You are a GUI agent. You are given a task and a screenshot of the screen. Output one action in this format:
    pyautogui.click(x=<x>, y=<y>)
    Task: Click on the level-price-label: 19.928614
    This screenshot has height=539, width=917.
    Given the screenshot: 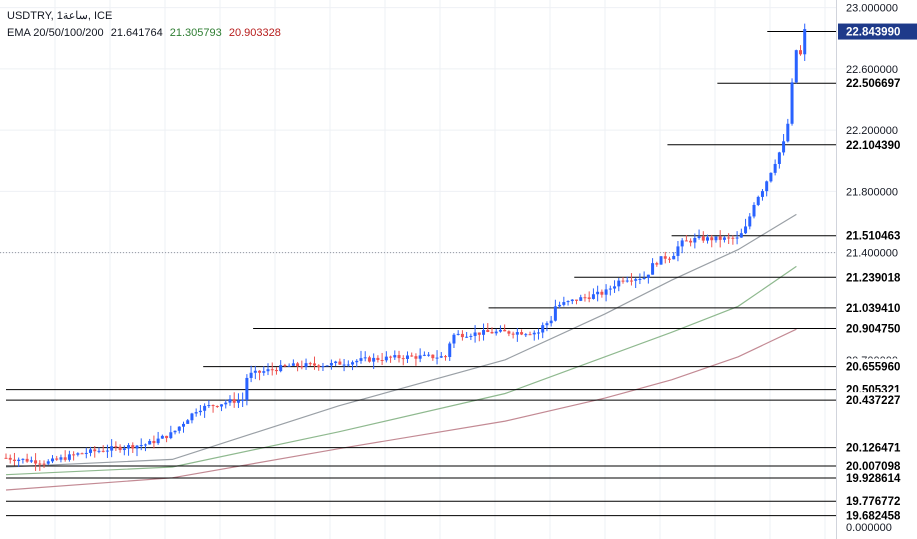 What is the action you would take?
    pyautogui.click(x=873, y=479)
    